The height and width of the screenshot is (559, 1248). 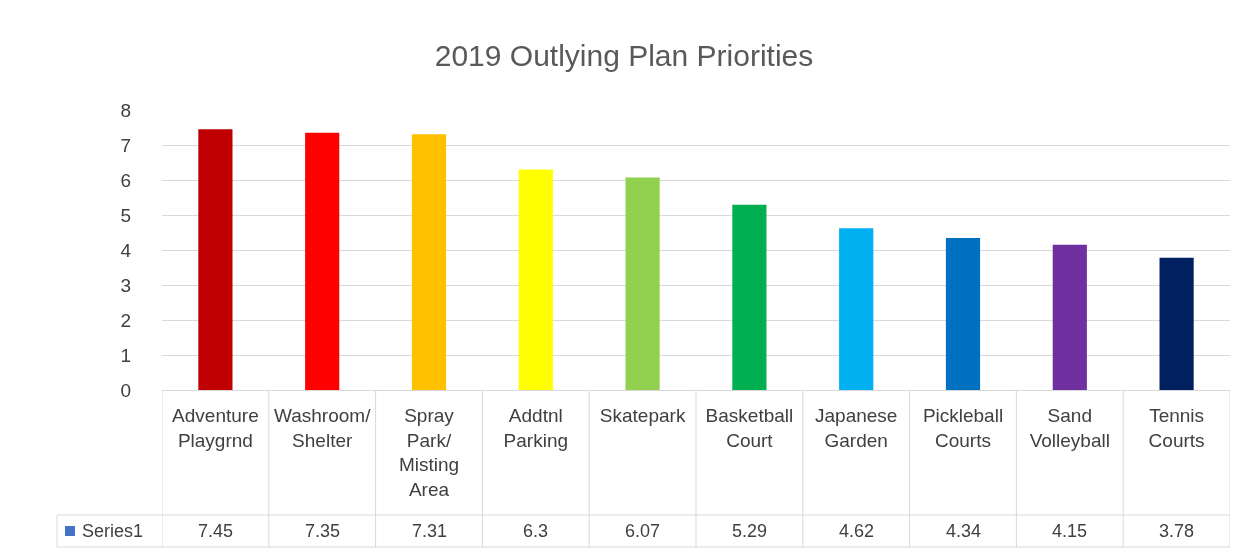 I want to click on y-tick-label: 7, so click(x=125, y=145).